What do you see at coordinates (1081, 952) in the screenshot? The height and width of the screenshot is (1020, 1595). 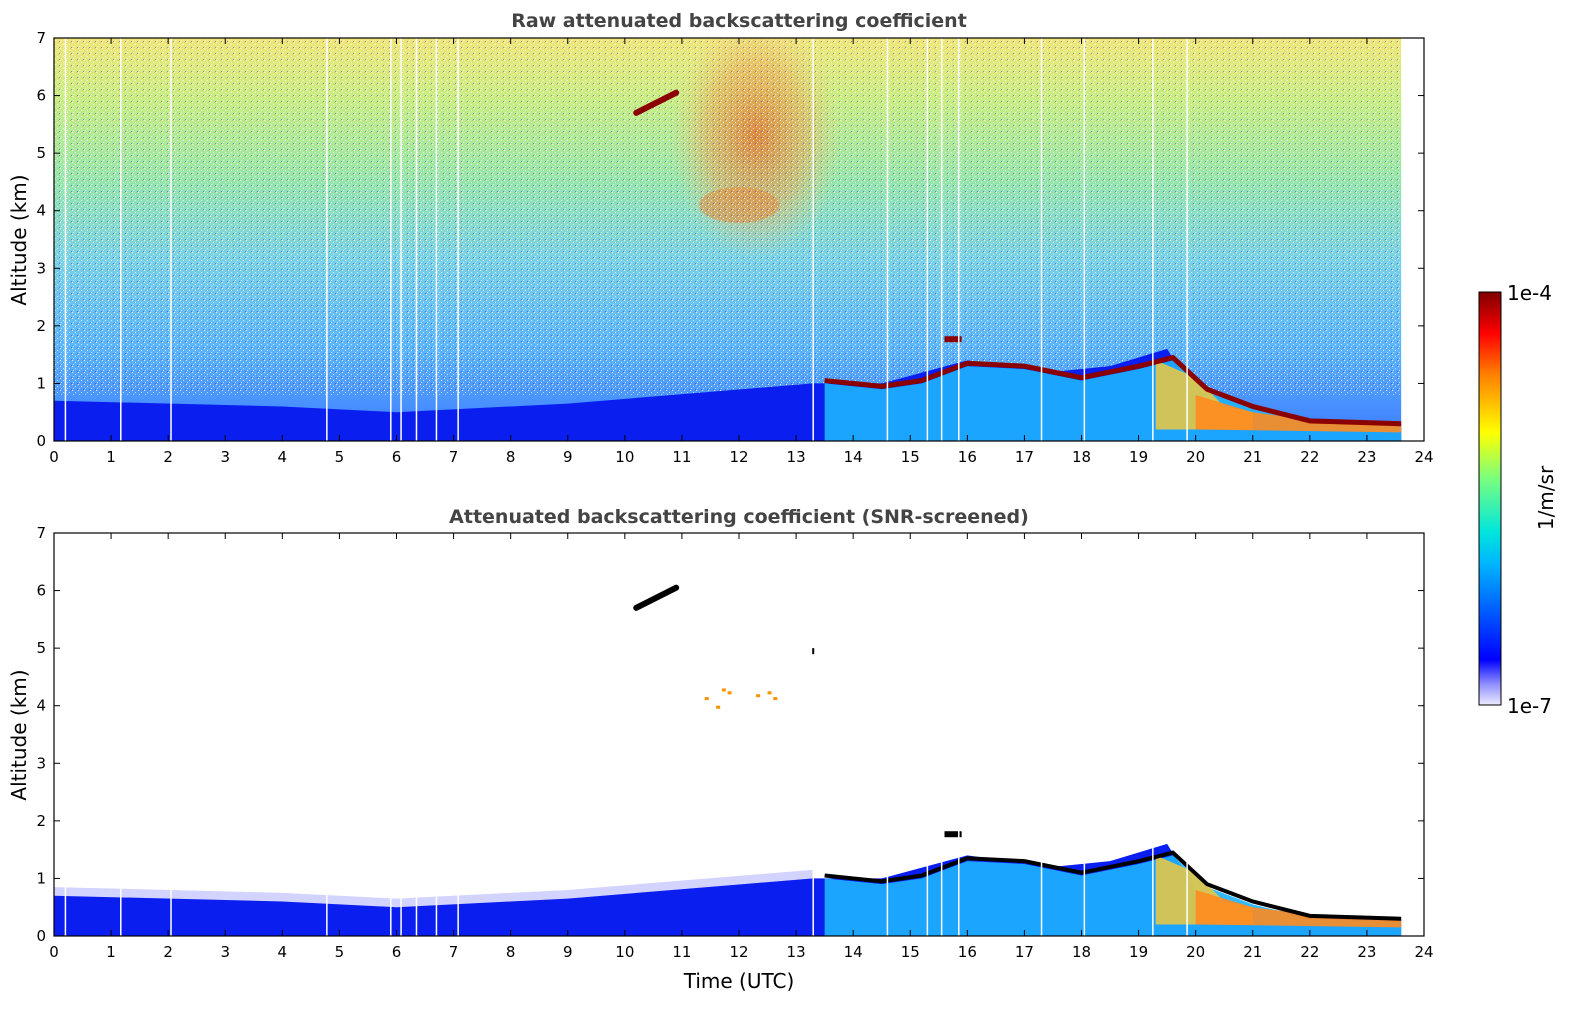 I see `x-tick-label: 18` at bounding box center [1081, 952].